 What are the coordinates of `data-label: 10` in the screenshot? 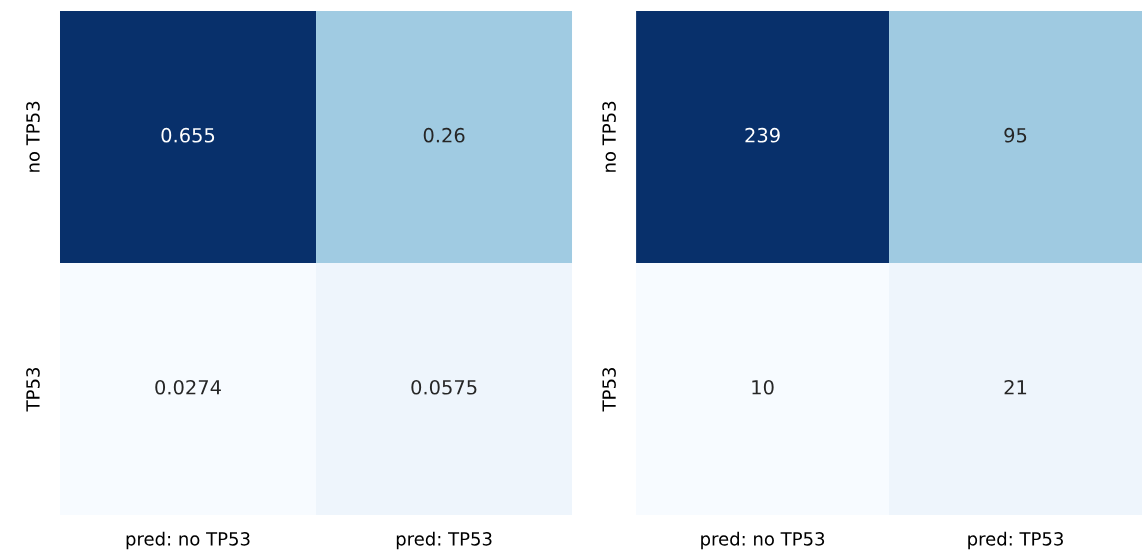 It's located at (763, 387).